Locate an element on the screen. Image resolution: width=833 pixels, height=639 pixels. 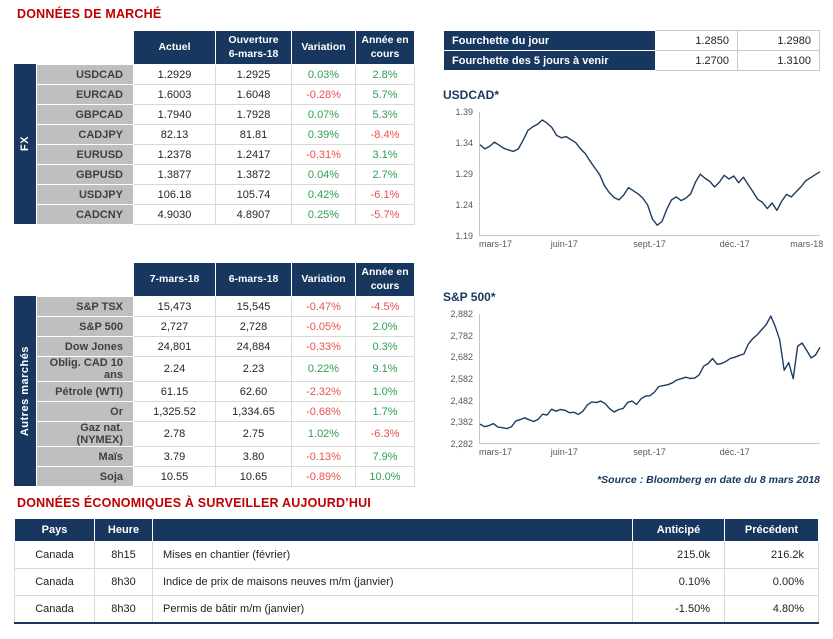
cell-variation: 0.03% is located at coordinates (323, 74).